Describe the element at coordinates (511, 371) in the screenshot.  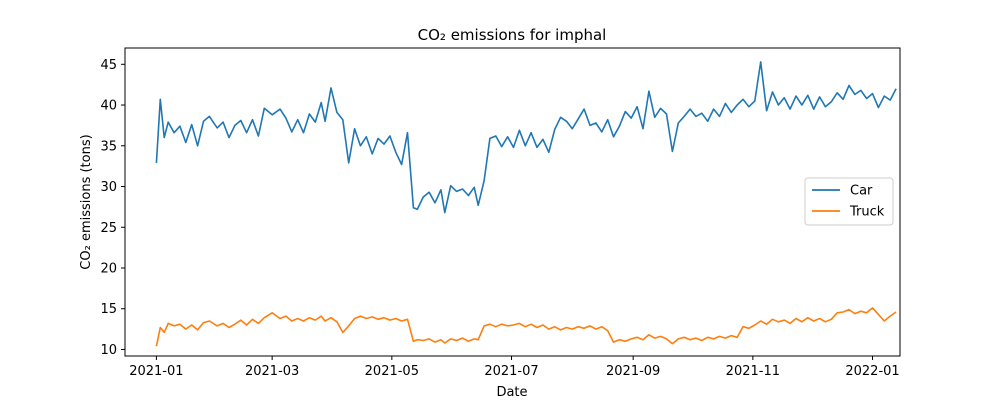
I see `x-tick-label: 2021-07` at that location.